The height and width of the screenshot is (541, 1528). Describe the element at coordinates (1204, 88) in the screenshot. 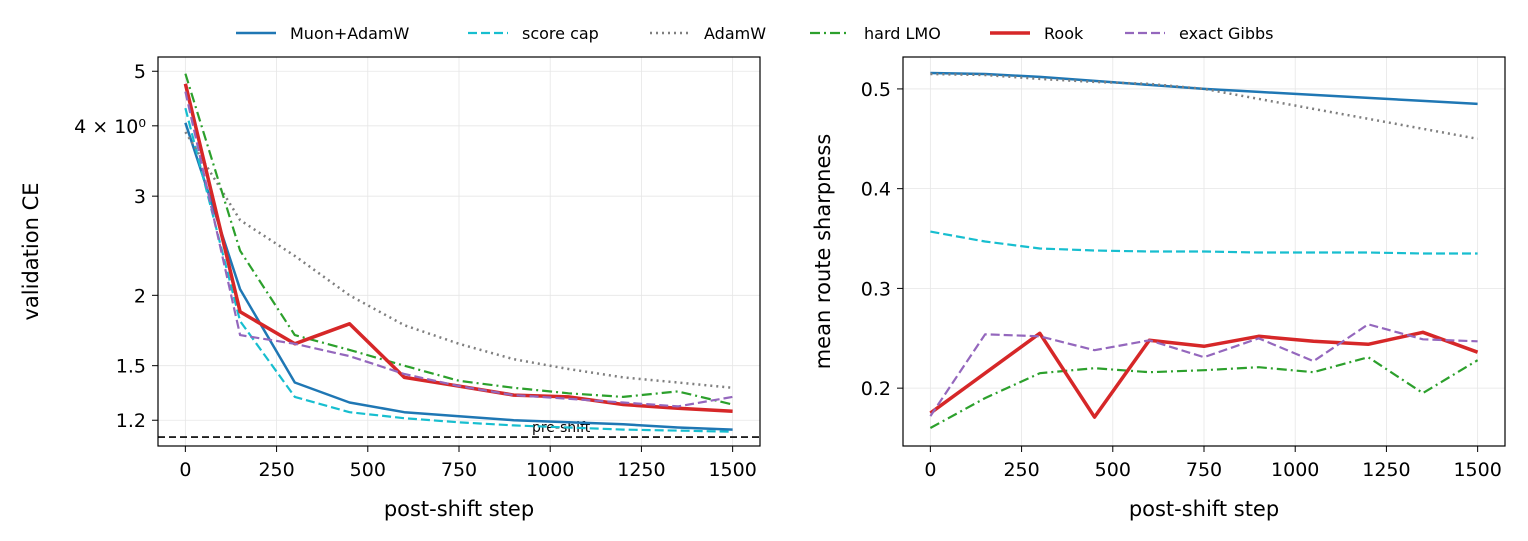

I see `series-line-muon-adamw` at that location.